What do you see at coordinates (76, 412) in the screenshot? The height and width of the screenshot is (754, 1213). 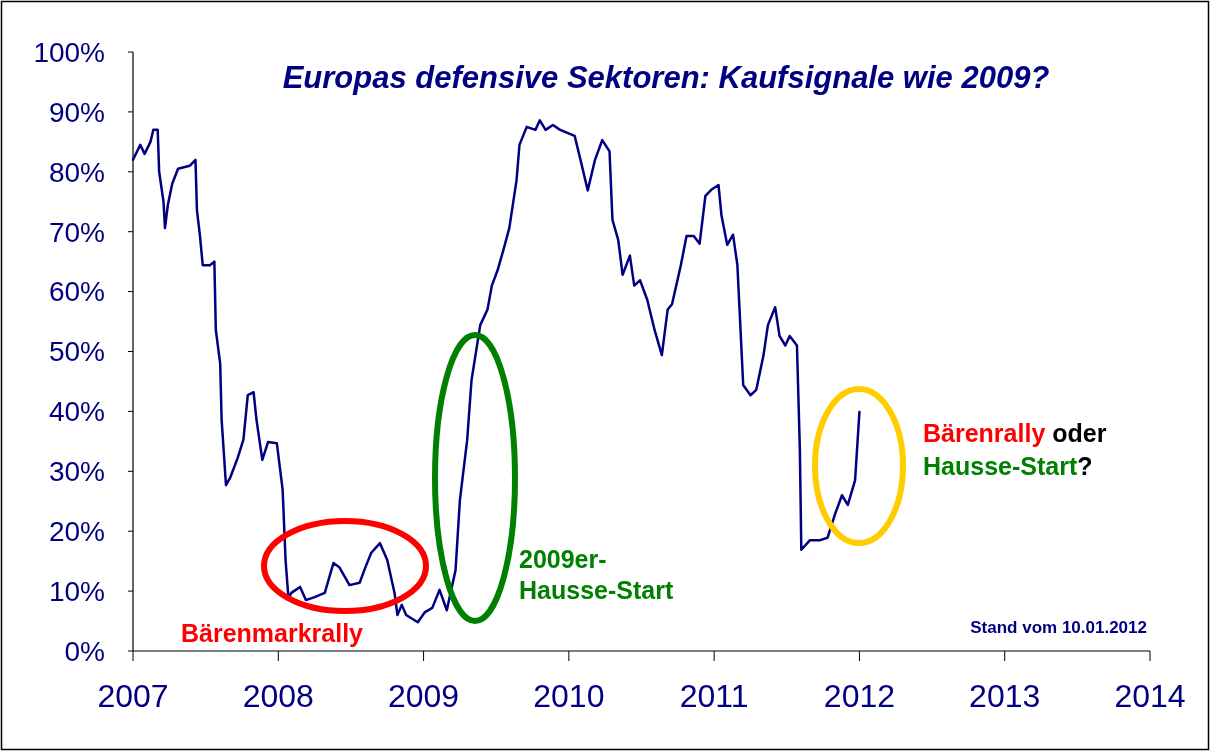 I see `y-tick-label: 40%` at bounding box center [76, 412].